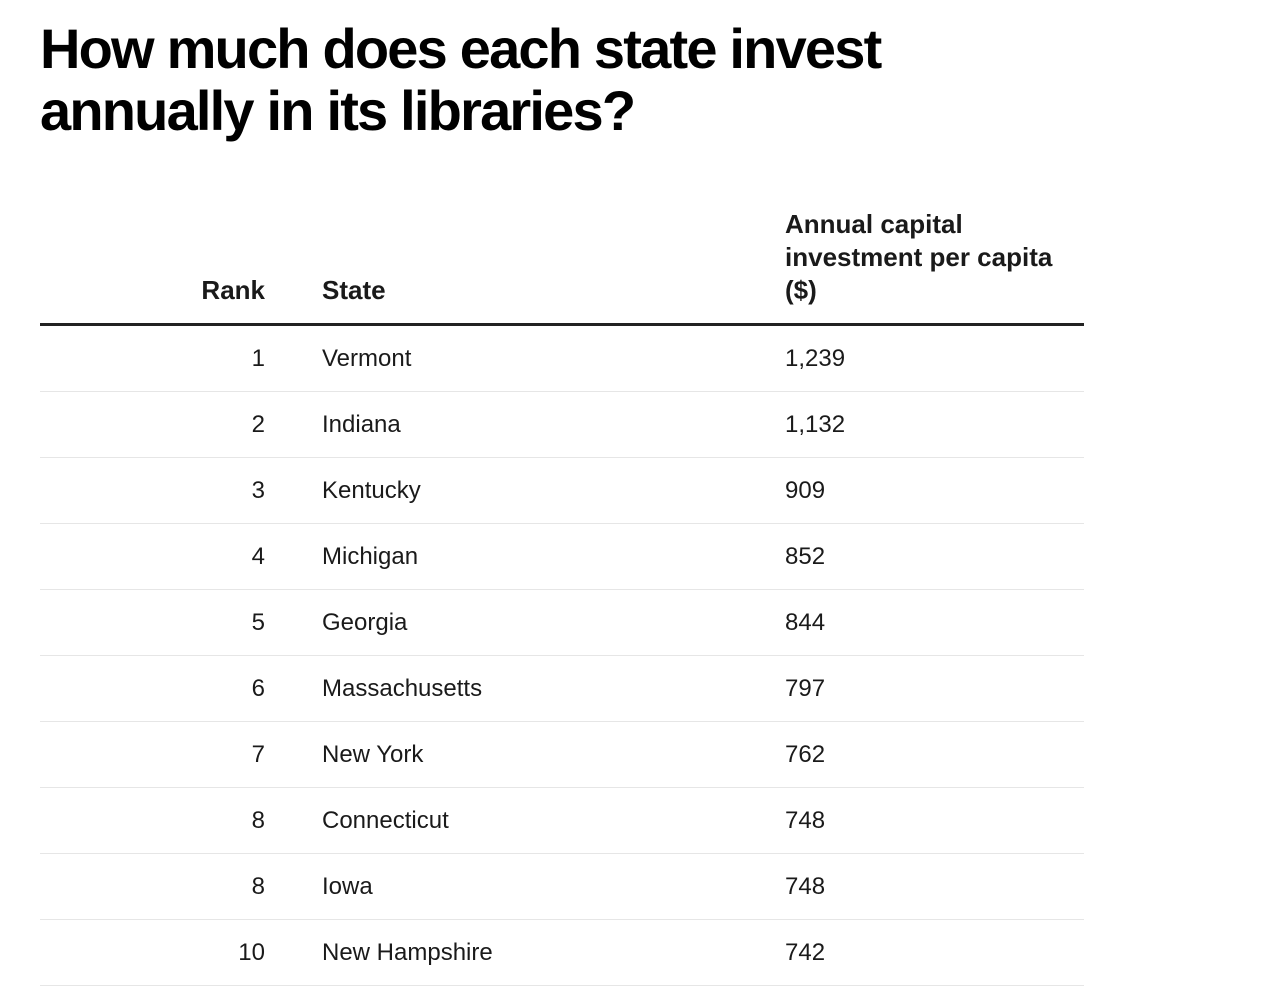 This screenshot has height=996, width=1264. Describe the element at coordinates (407, 952) in the screenshot. I see `state-cell: New Hampshire` at that location.